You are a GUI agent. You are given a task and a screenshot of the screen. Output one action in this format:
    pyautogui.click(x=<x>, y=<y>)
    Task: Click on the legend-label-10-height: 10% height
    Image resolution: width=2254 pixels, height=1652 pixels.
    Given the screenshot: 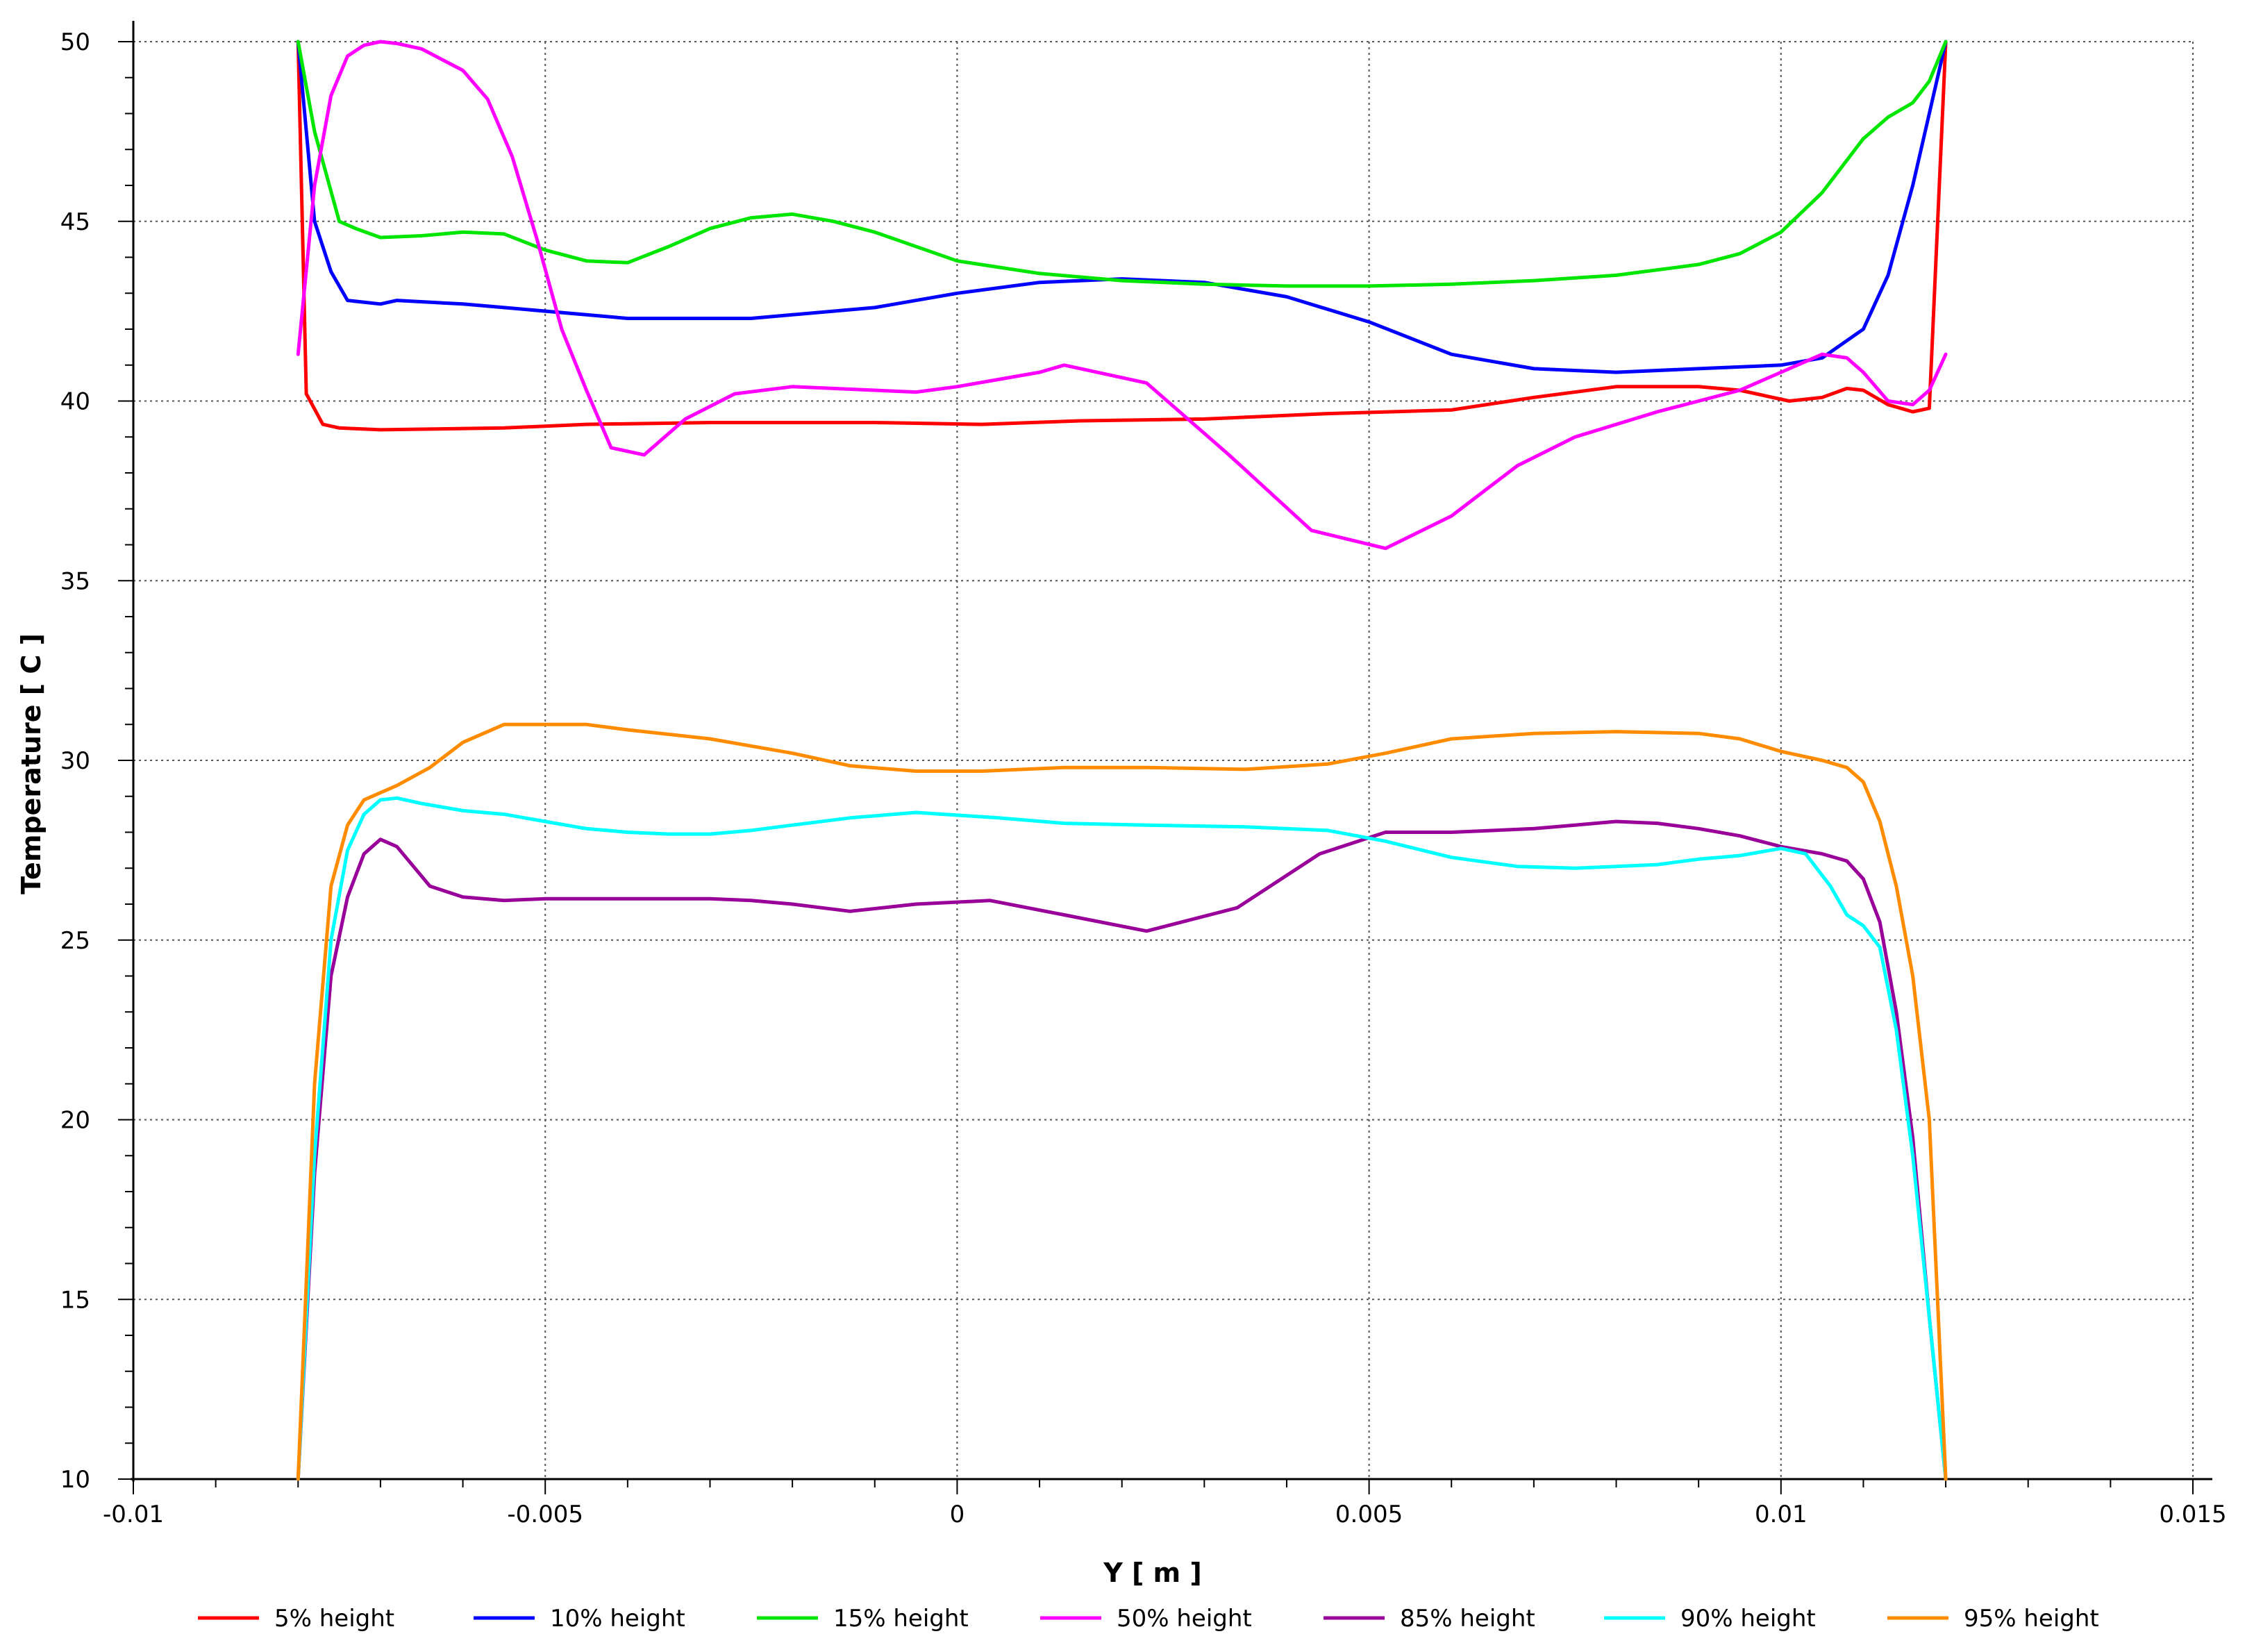 What is the action you would take?
    pyautogui.click(x=617, y=1619)
    